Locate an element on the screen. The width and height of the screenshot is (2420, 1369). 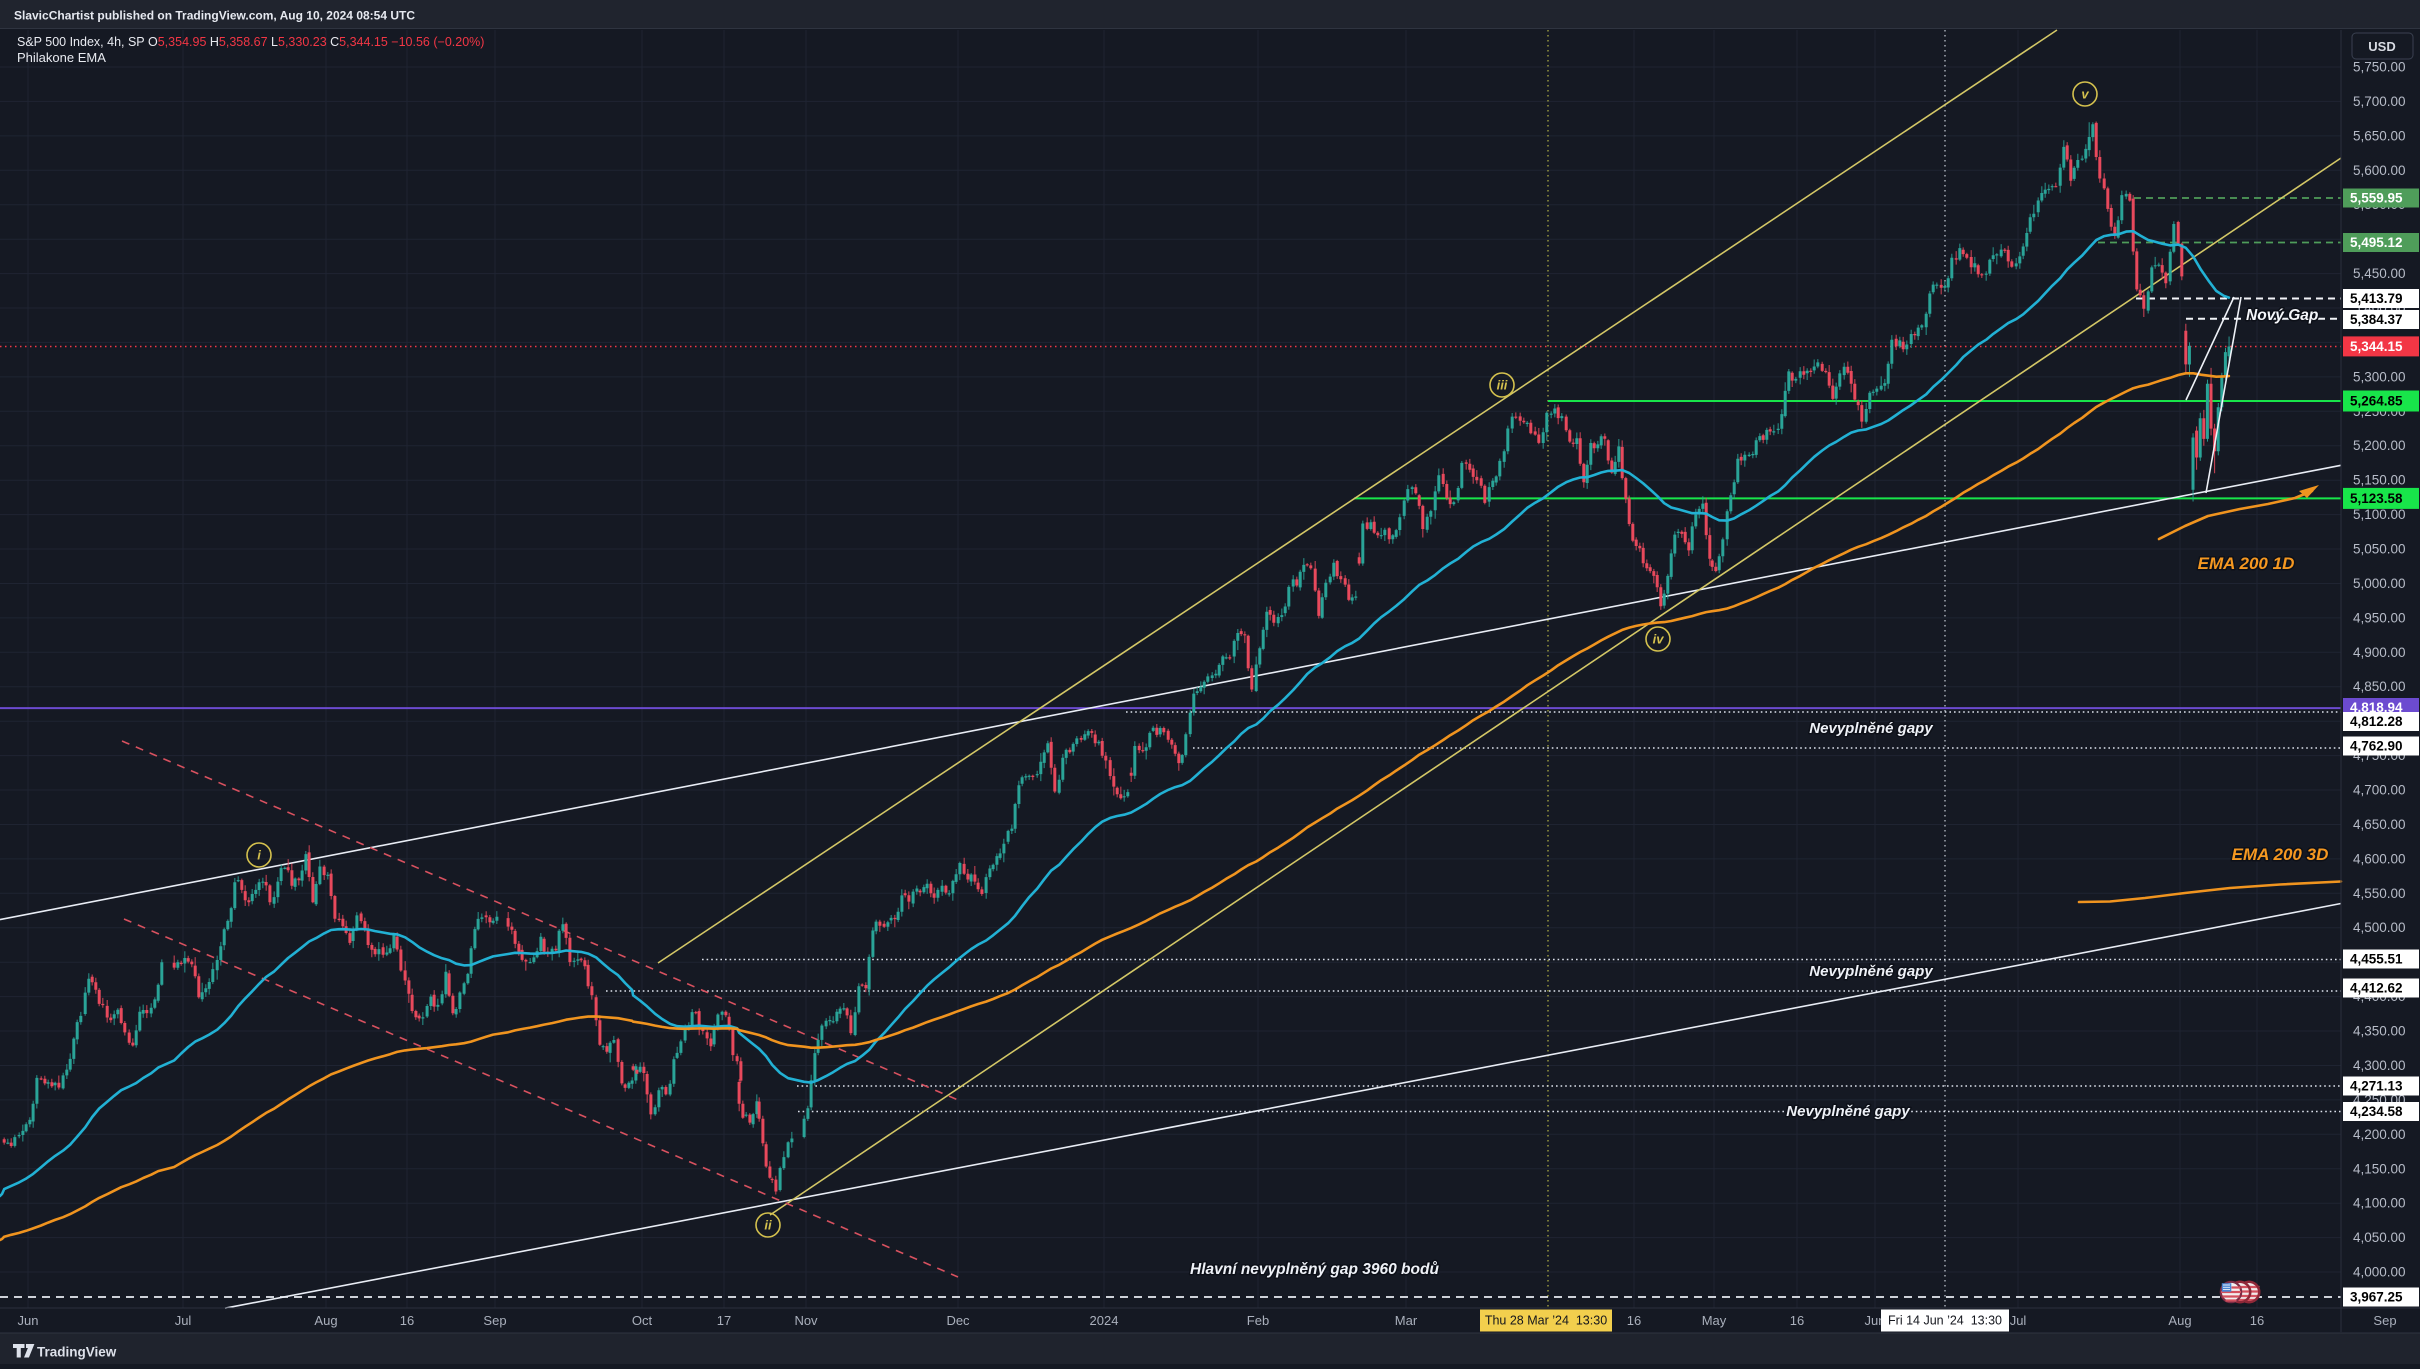
svg-text: 3,967.25 is located at coordinates (2376, 1297).